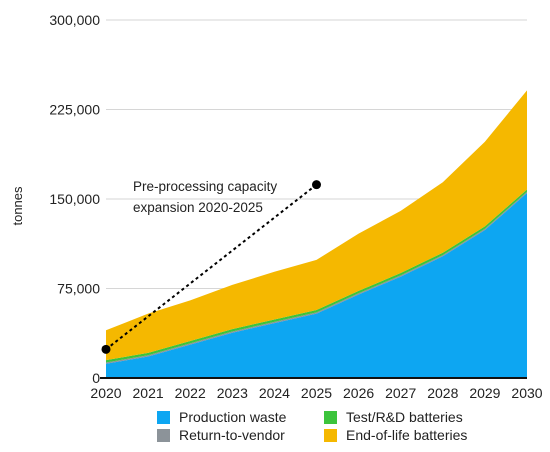 The height and width of the screenshot is (452, 550). Describe the element at coordinates (205, 186) in the screenshot. I see `annotation-label-line: Pre-processing capacity` at that location.